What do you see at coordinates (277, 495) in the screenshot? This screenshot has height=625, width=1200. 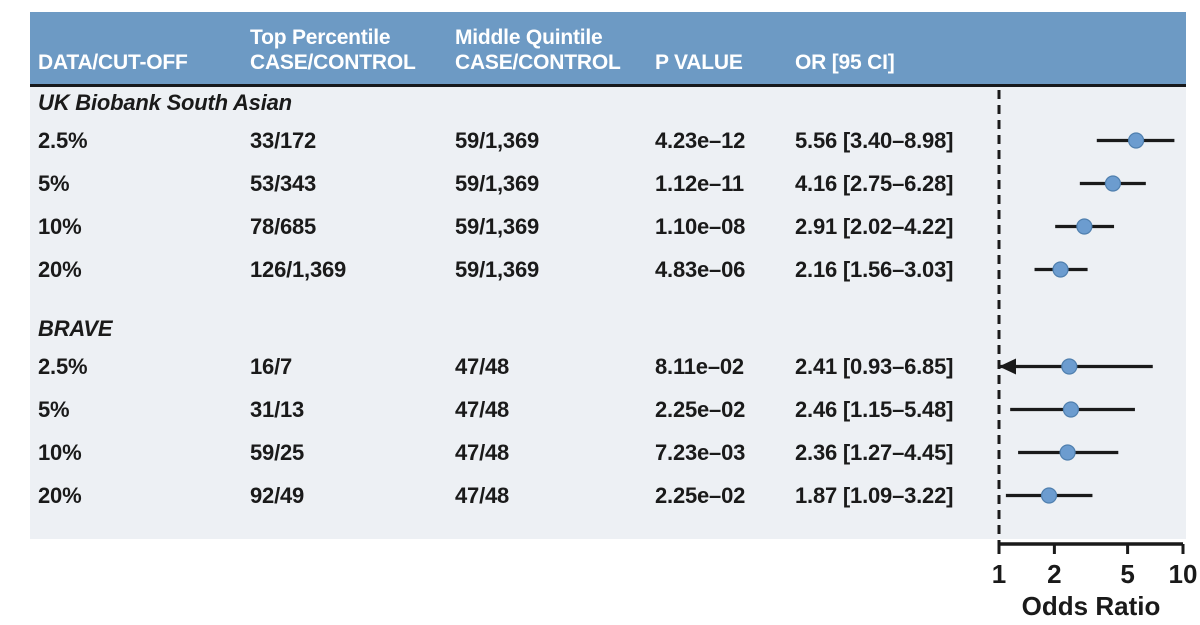 I see `cell-top-percentile: 92/49` at bounding box center [277, 495].